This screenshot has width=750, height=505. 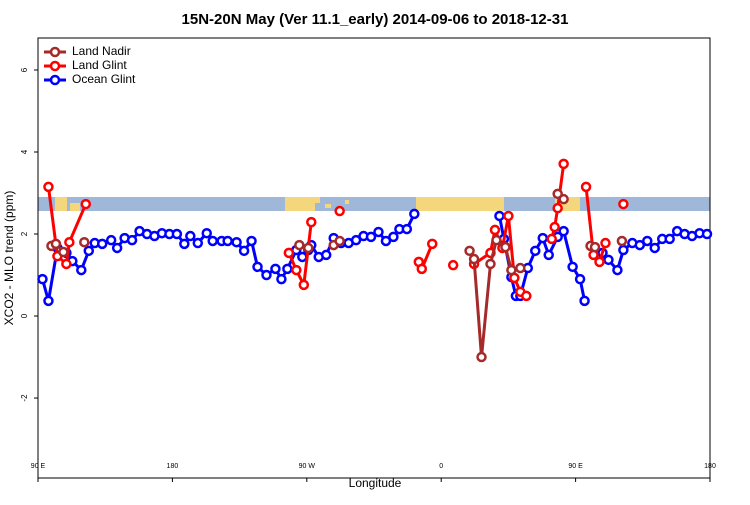 What do you see at coordinates (24, 151) in the screenshot?
I see `y-tick-label: 4` at bounding box center [24, 151].